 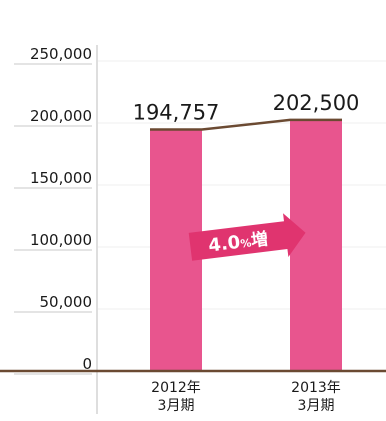 I want to click on growth-arrow-badge: 4.0%増, so click(x=247, y=237).